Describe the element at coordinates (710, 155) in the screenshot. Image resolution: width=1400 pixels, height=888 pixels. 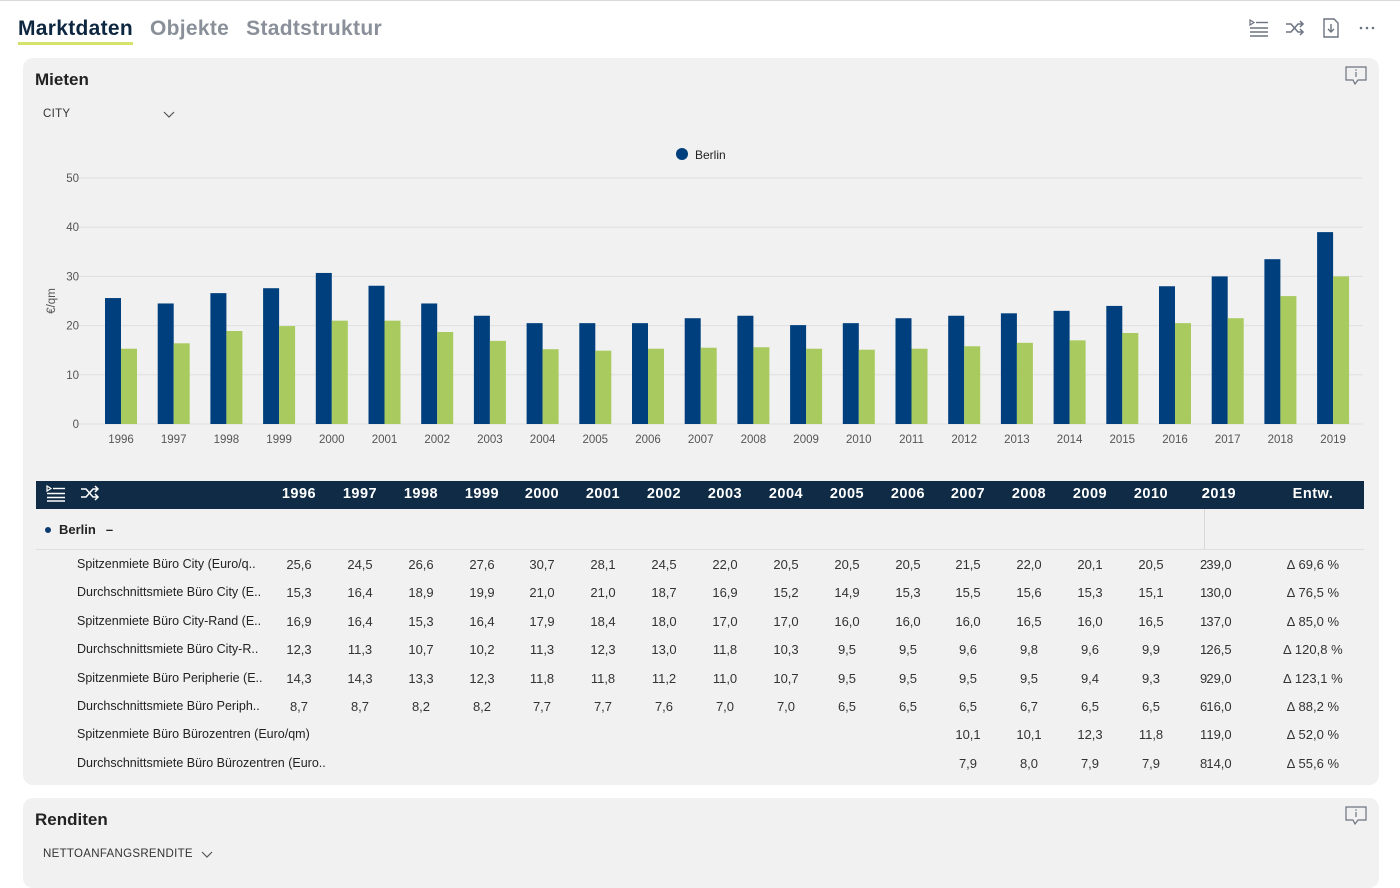
I see `legend-label: Berlin` at that location.